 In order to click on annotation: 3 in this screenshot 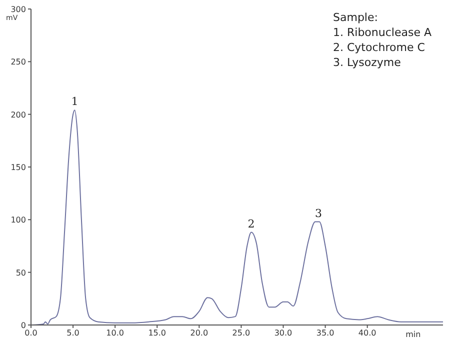, I will do `click(318, 213)`.